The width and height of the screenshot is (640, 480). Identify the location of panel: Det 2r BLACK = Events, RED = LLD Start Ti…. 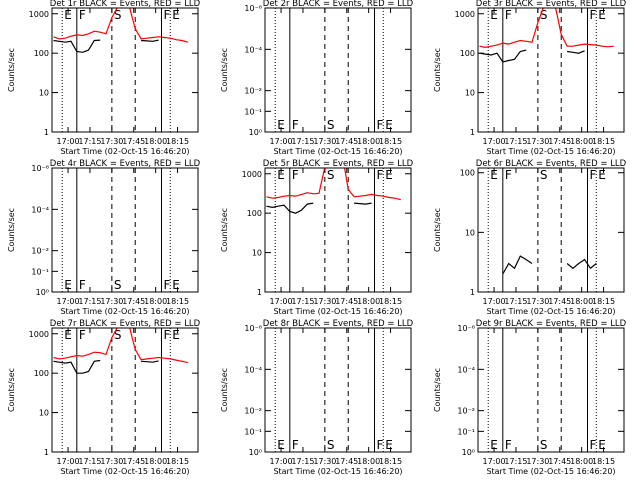
(317, 78).